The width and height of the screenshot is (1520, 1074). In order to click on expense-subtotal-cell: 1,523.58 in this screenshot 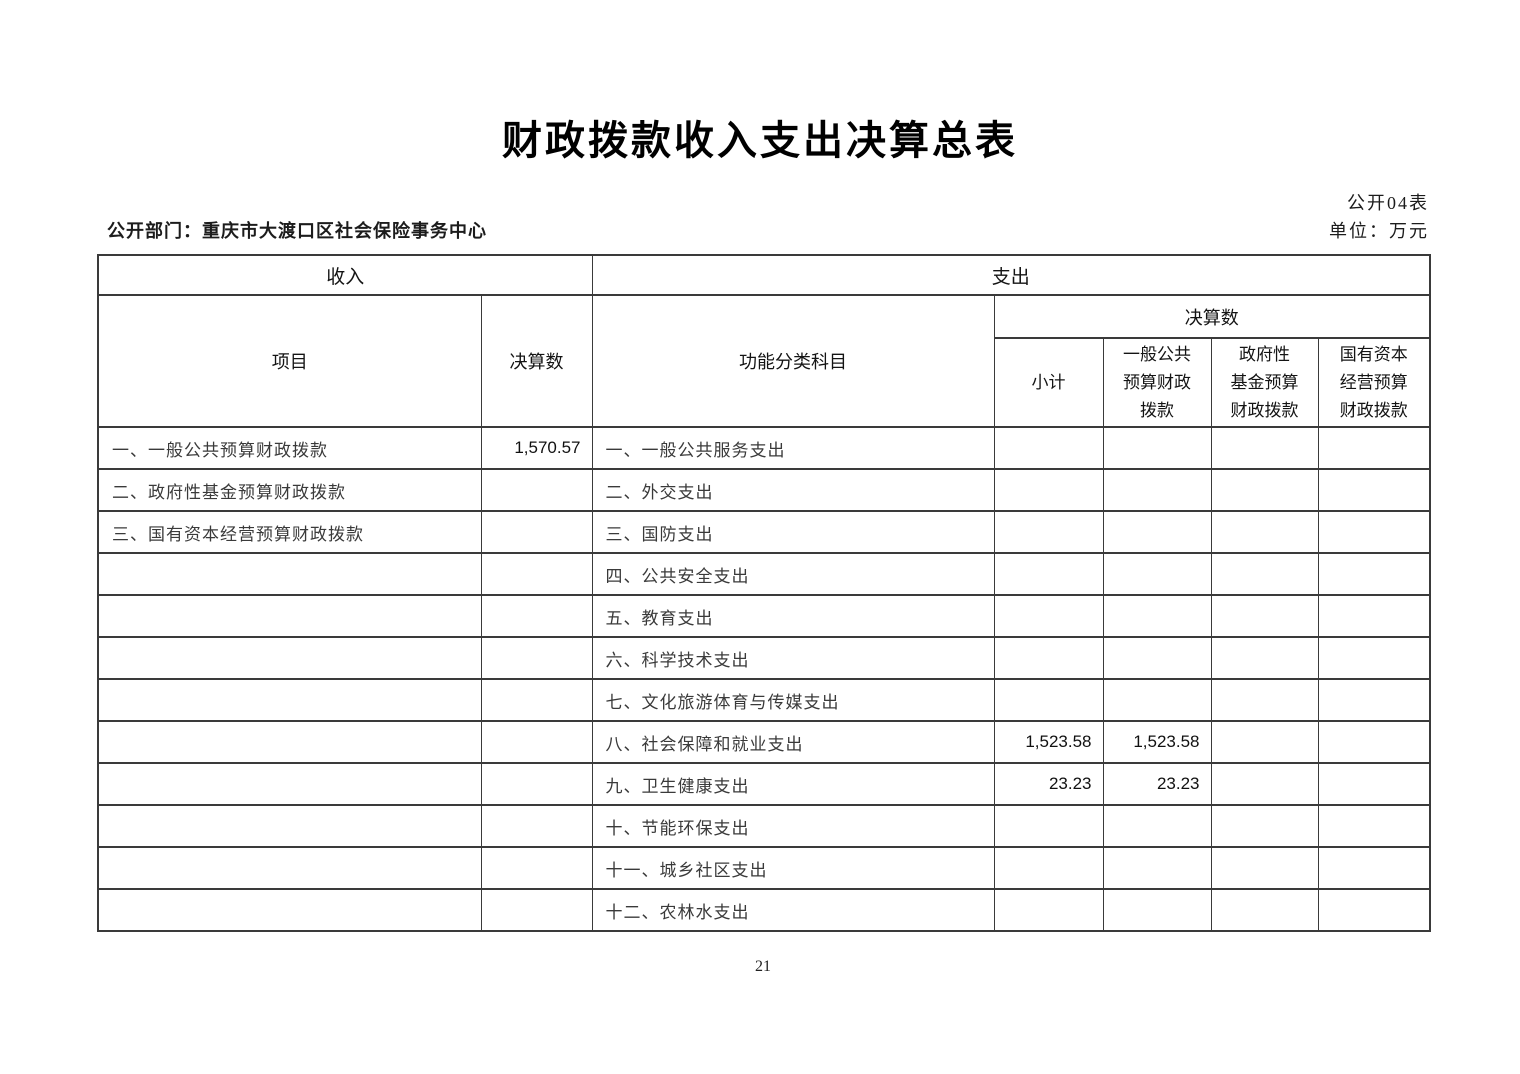, I will do `click(1048, 742)`.